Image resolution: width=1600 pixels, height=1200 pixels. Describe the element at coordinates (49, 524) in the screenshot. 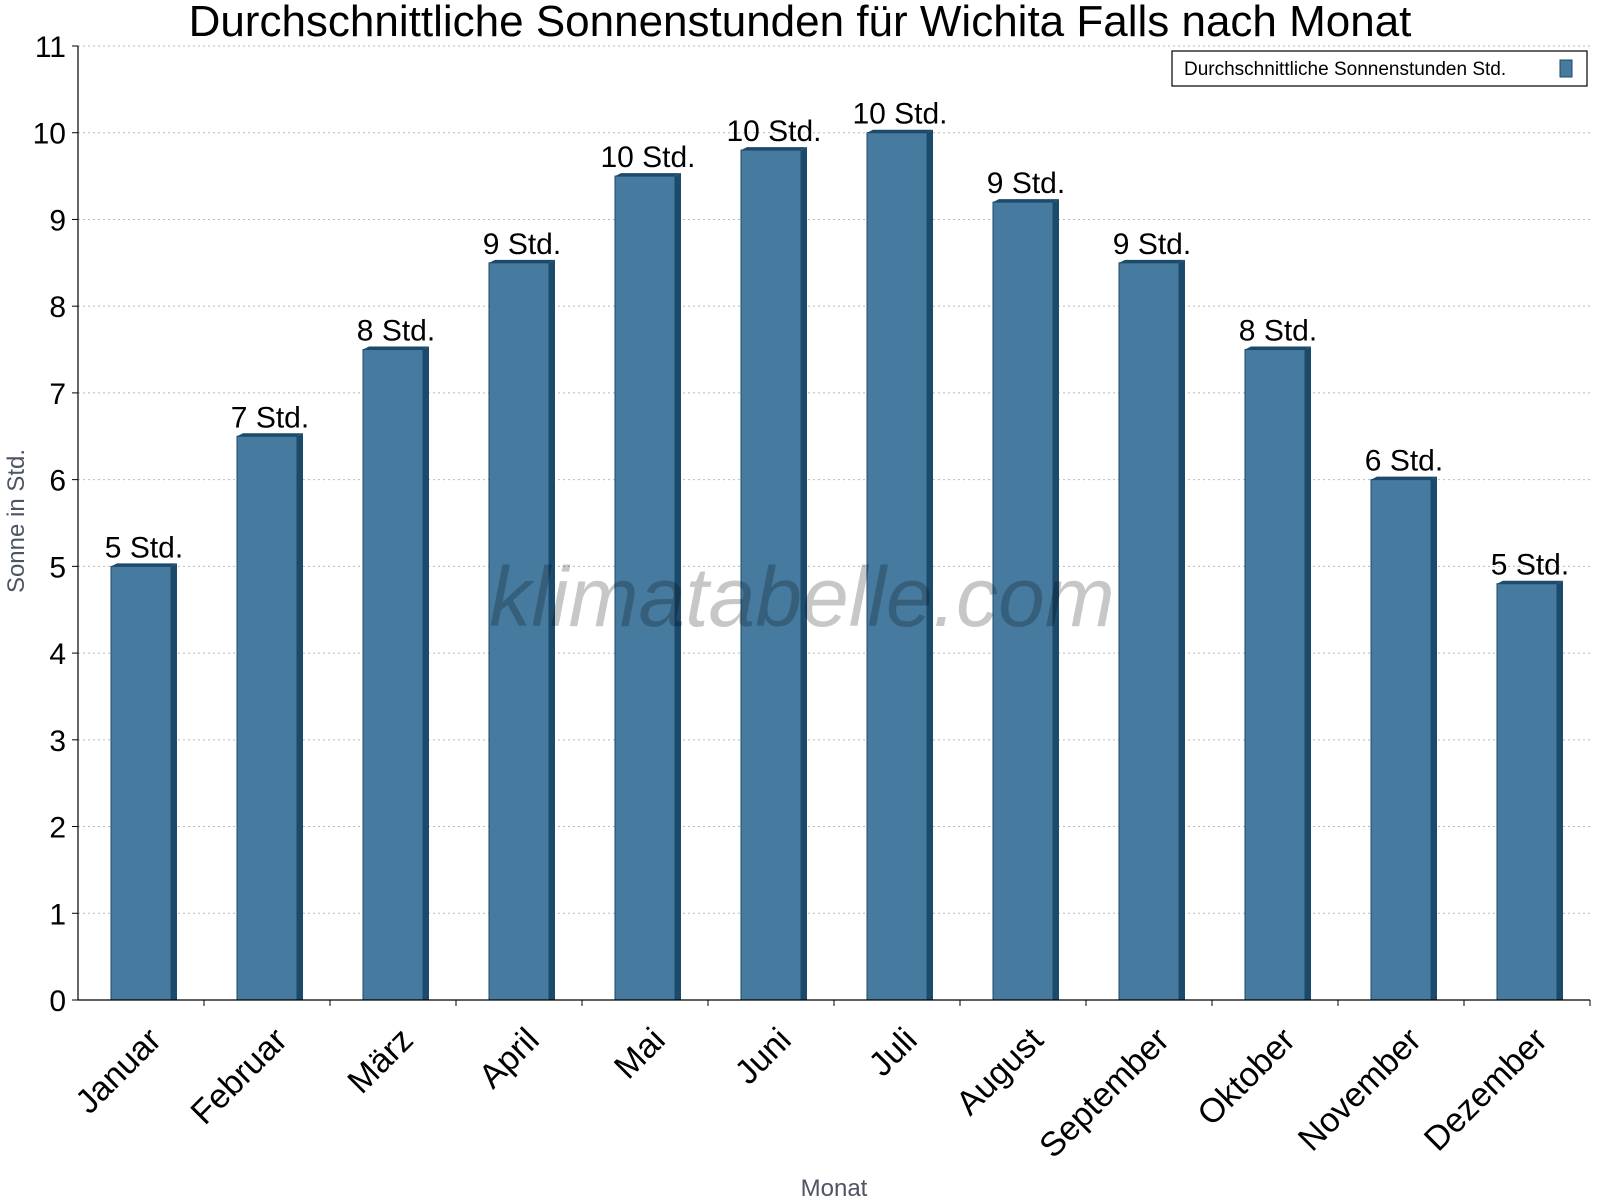

I see `y-axis-ticks: 0 1 2 3 4 5 6 7 8 9 10 11` at that location.